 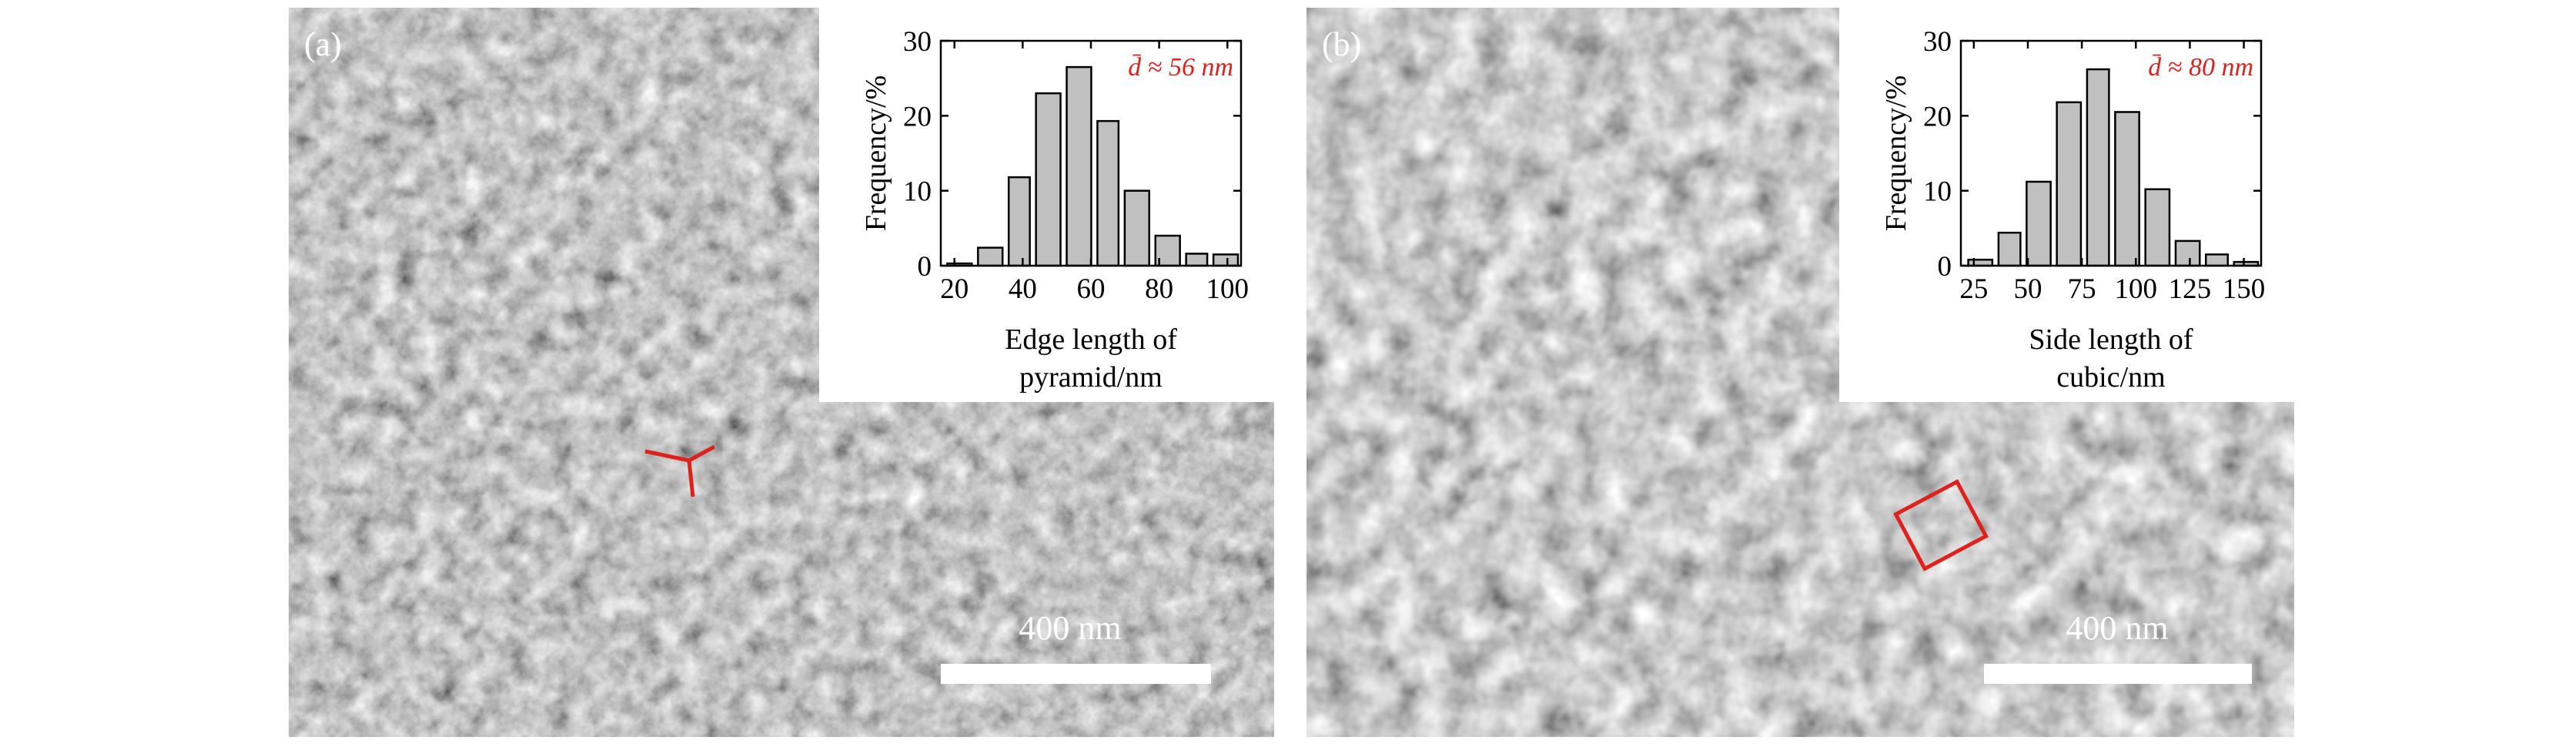 What do you see at coordinates (2190, 289) in the screenshot?
I see `x-tick-label: 125` at bounding box center [2190, 289].